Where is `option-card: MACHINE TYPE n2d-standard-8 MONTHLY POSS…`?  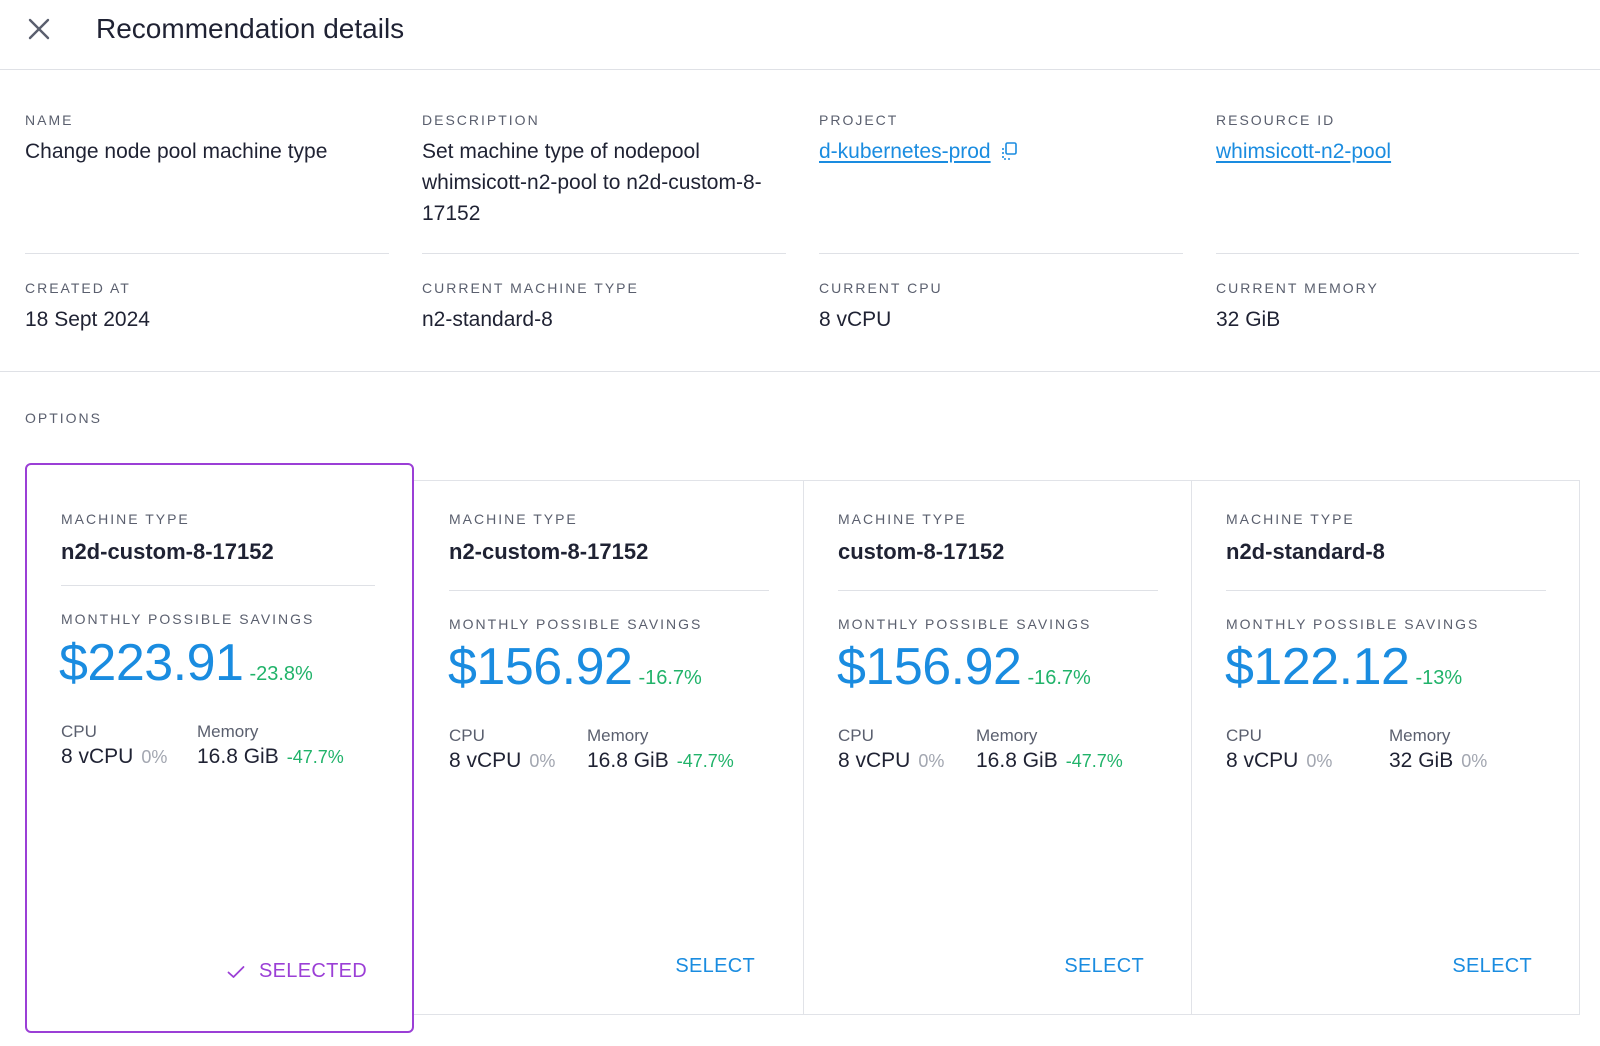
option-card: MACHINE TYPE n2d-standard-8 MONTHLY POSS… is located at coordinates (1385, 747).